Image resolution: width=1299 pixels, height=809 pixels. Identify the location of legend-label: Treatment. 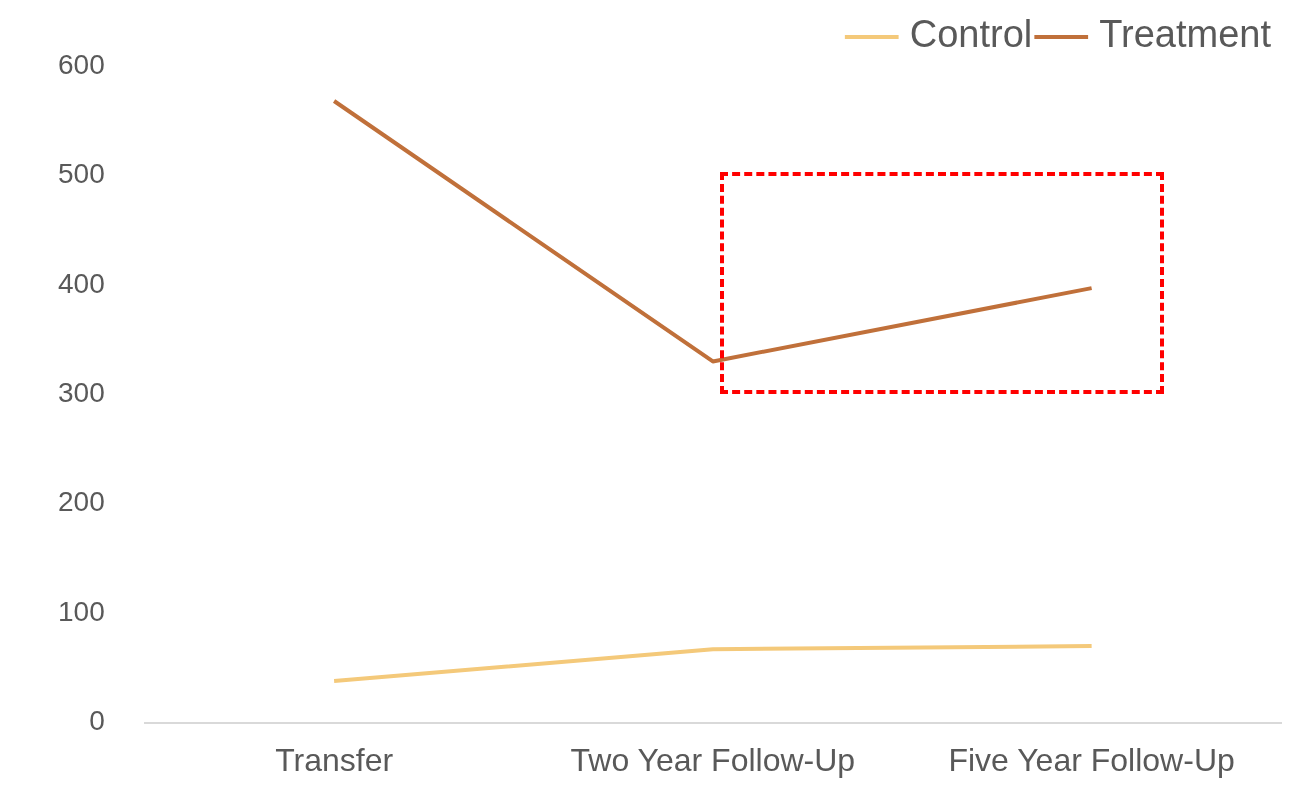
(1185, 34).